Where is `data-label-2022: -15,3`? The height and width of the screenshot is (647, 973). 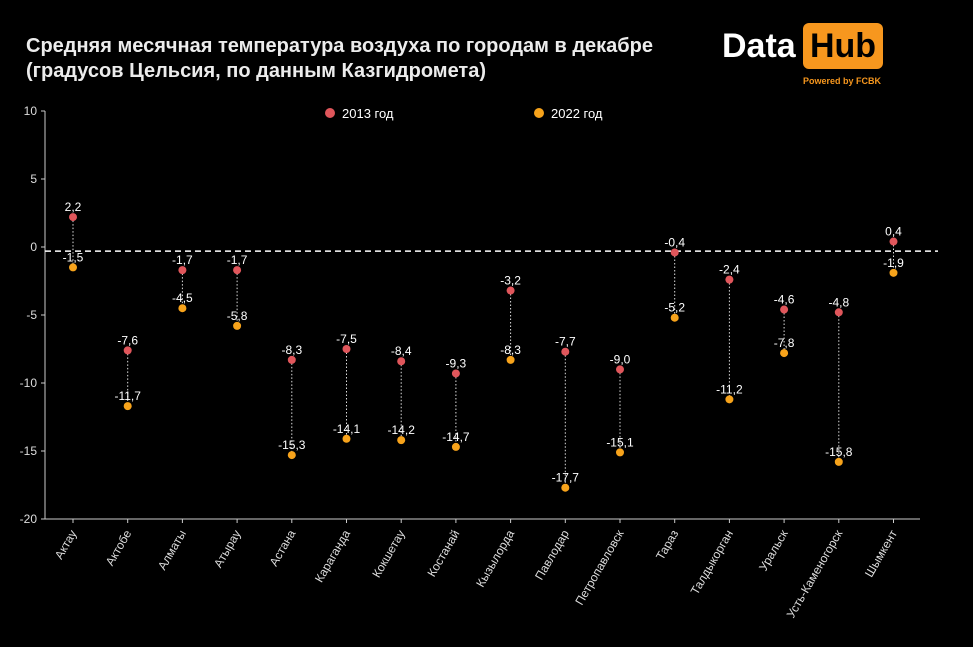 data-label-2022: -15,3 is located at coordinates (292, 445).